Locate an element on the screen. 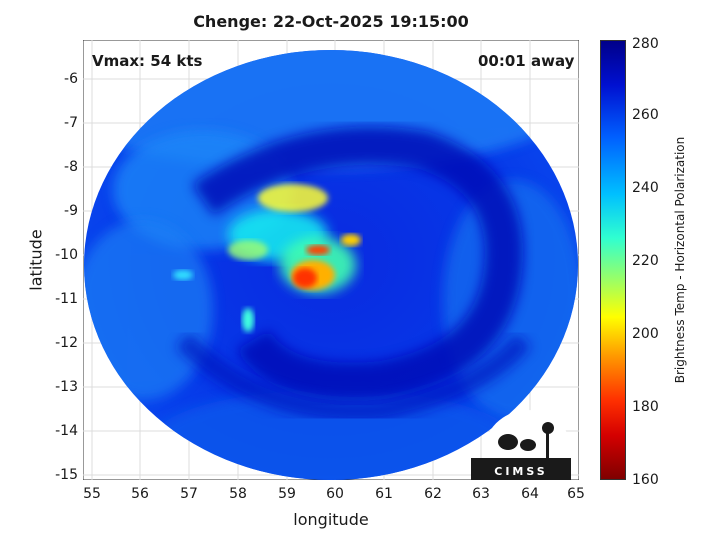 The image size is (720, 540). x-tick: 59 is located at coordinates (287, 494).